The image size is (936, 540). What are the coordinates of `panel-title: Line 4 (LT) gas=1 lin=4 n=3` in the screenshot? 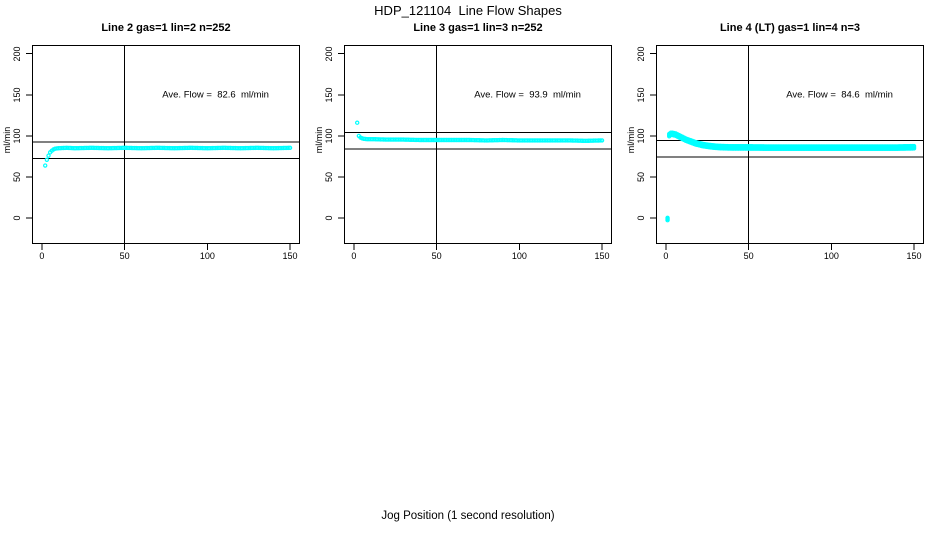 It's located at (790, 28).